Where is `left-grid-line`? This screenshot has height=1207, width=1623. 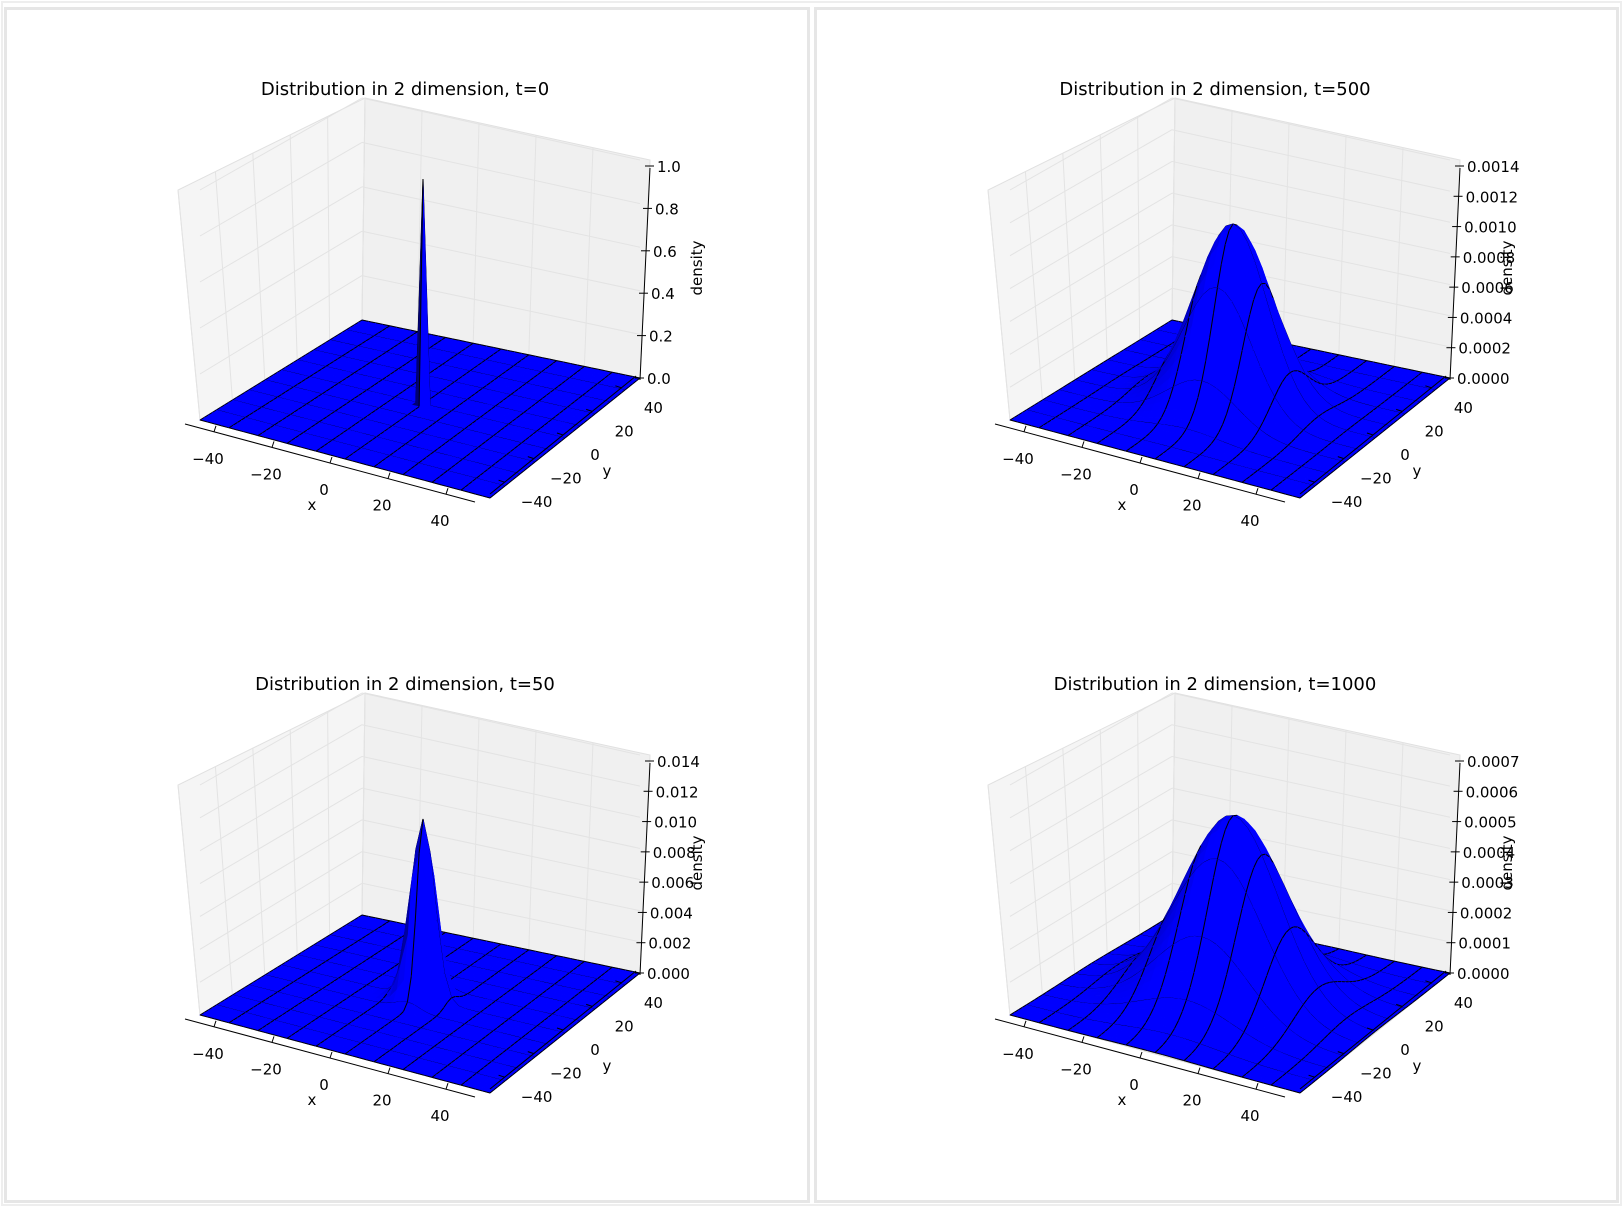 left-grid-line is located at coordinates (223, 286).